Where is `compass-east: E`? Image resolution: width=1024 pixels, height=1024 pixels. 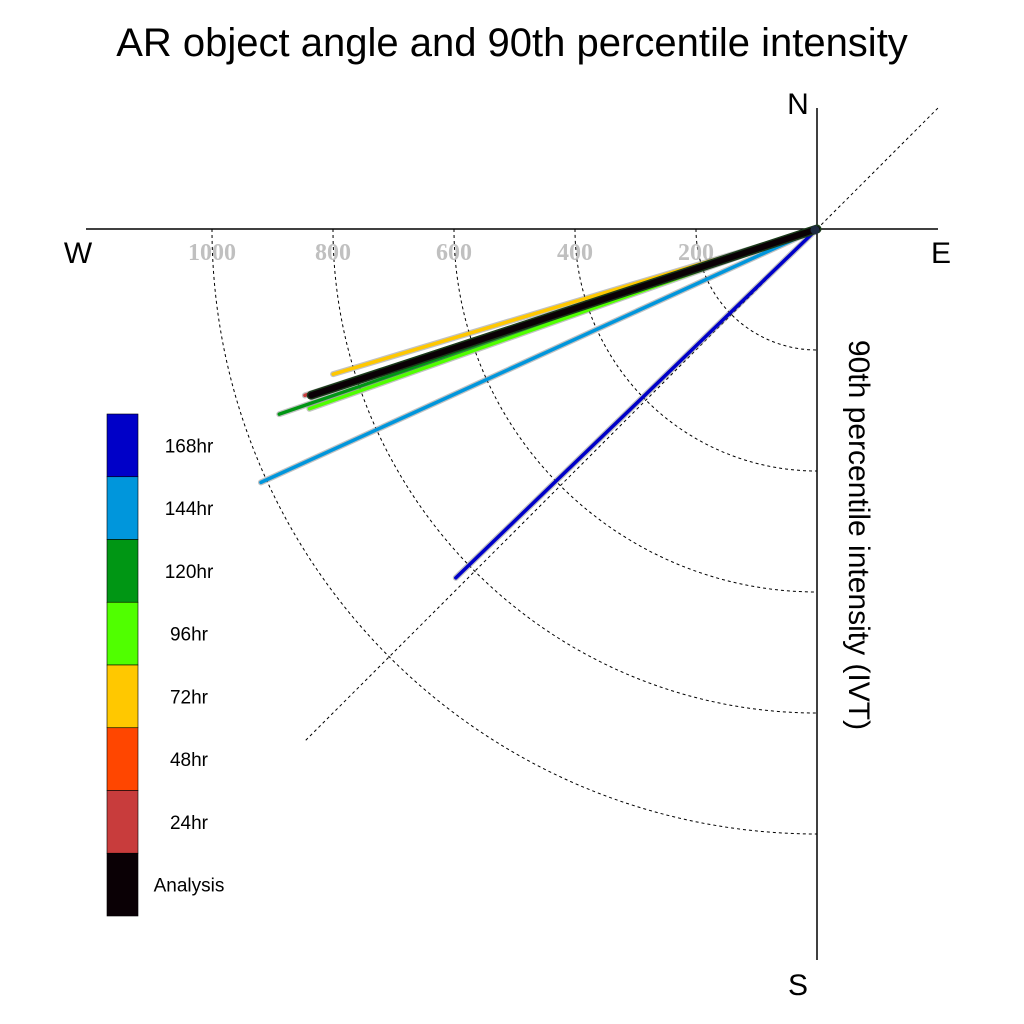 compass-east: E is located at coordinates (941, 253).